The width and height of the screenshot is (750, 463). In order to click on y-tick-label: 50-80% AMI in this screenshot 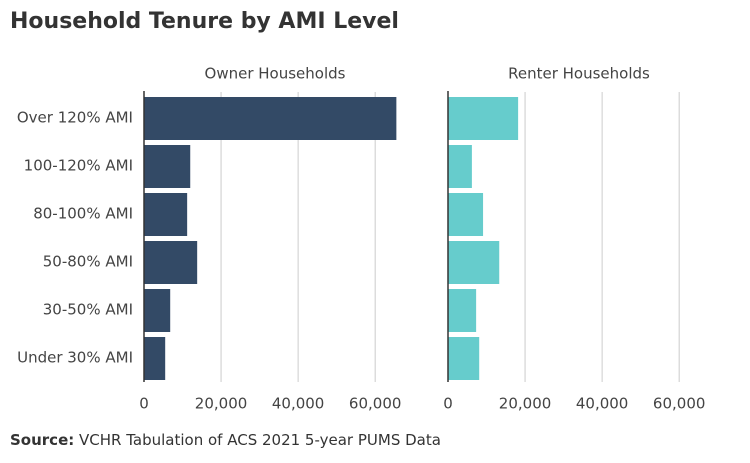, I will do `click(88, 262)`.